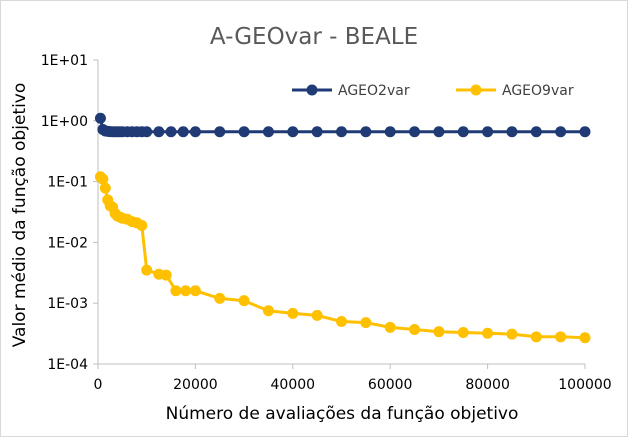 The width and height of the screenshot is (628, 437). What do you see at coordinates (70, 213) in the screenshot?
I see `y-axis: 1E+01 1E+00 1E-01 1E-02 1E-03 1E-04` at bounding box center [70, 213].